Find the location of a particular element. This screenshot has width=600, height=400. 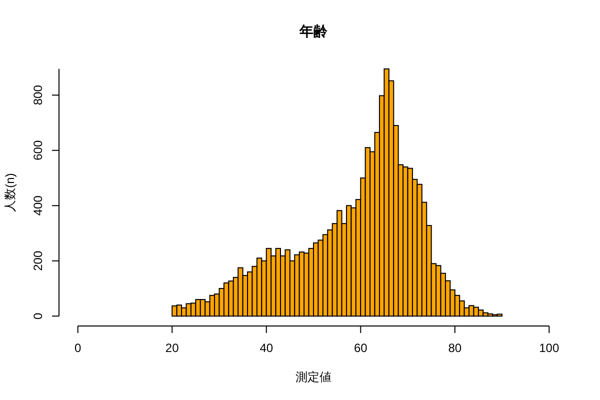

chart-title: 年齢 is located at coordinates (313, 31).